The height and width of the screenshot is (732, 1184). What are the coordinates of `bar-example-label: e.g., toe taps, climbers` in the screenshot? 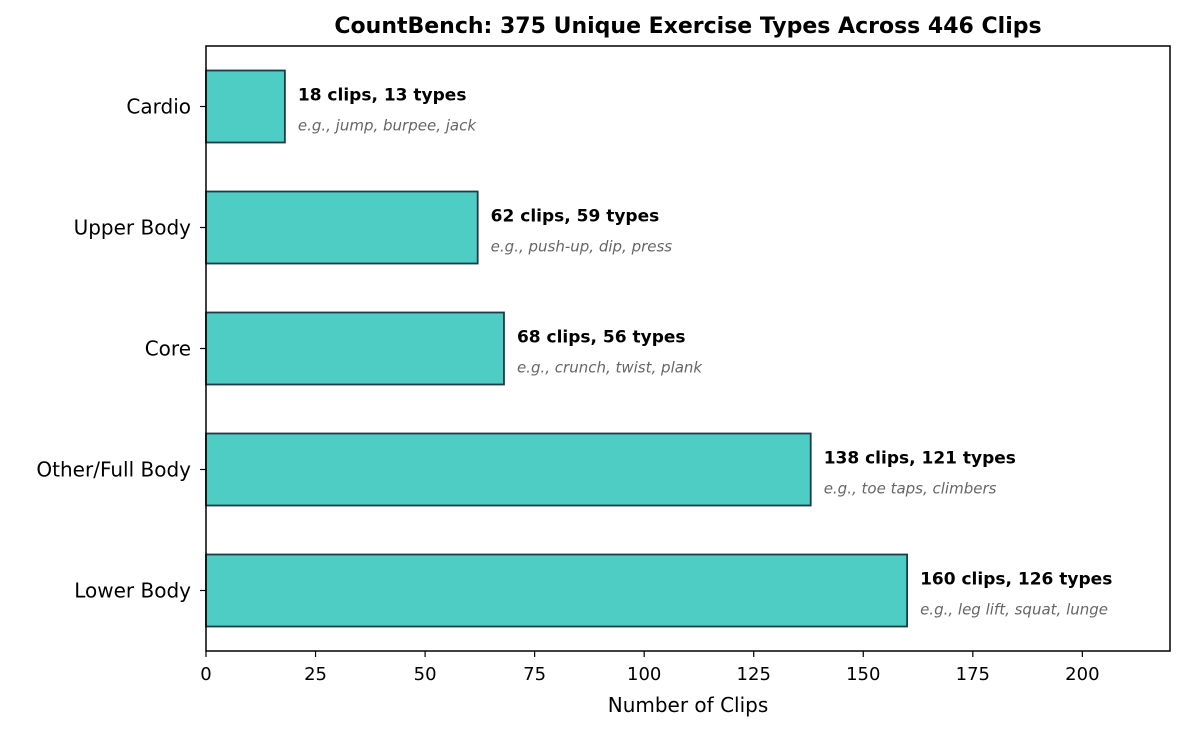 It's located at (910, 489).